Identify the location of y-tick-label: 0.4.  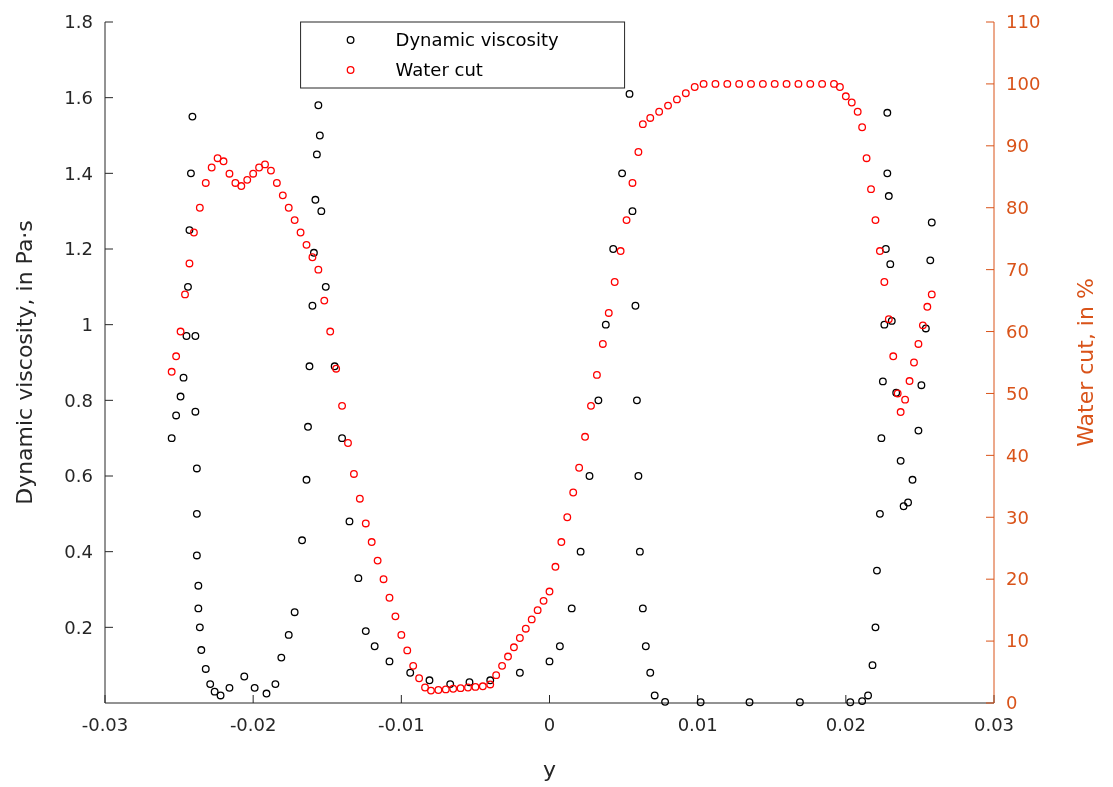
(78, 551).